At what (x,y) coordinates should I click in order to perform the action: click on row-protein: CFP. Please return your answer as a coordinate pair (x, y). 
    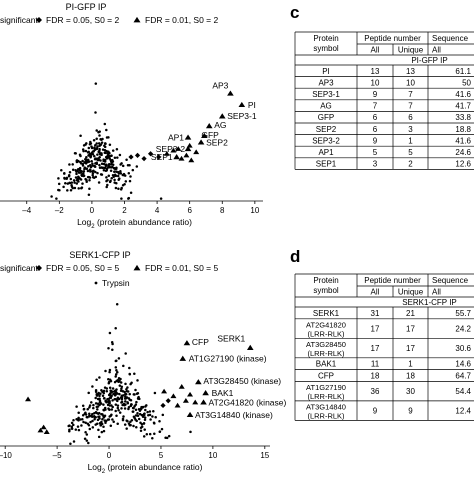
    Looking at the image, I should click on (326, 376).